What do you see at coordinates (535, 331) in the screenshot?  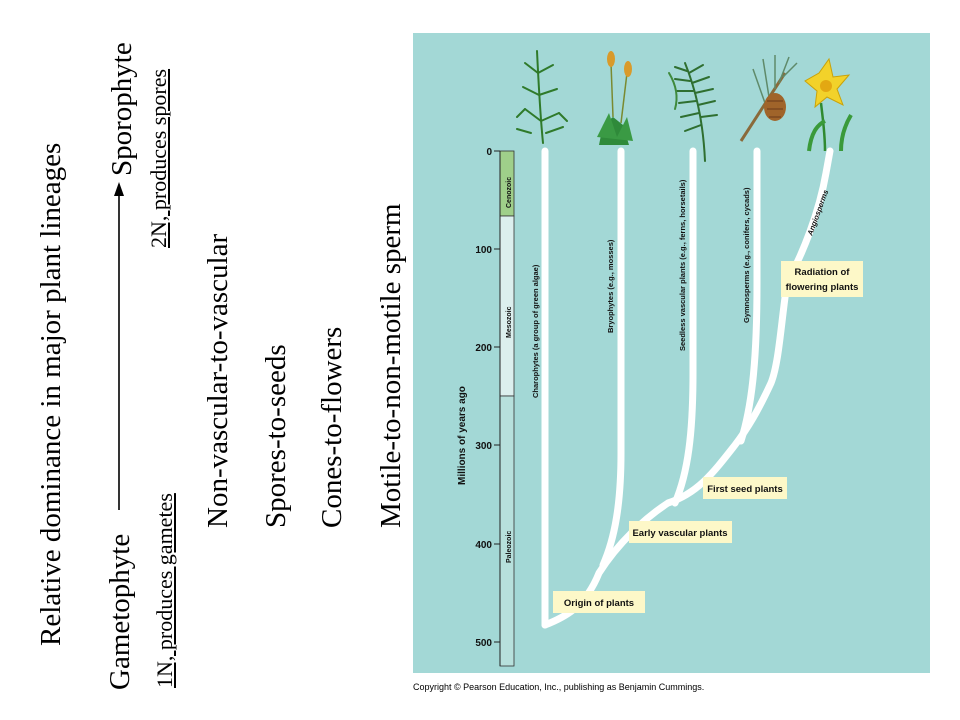 I see `lineage-charophytes: Charophytes (a group of green algae)` at bounding box center [535, 331].